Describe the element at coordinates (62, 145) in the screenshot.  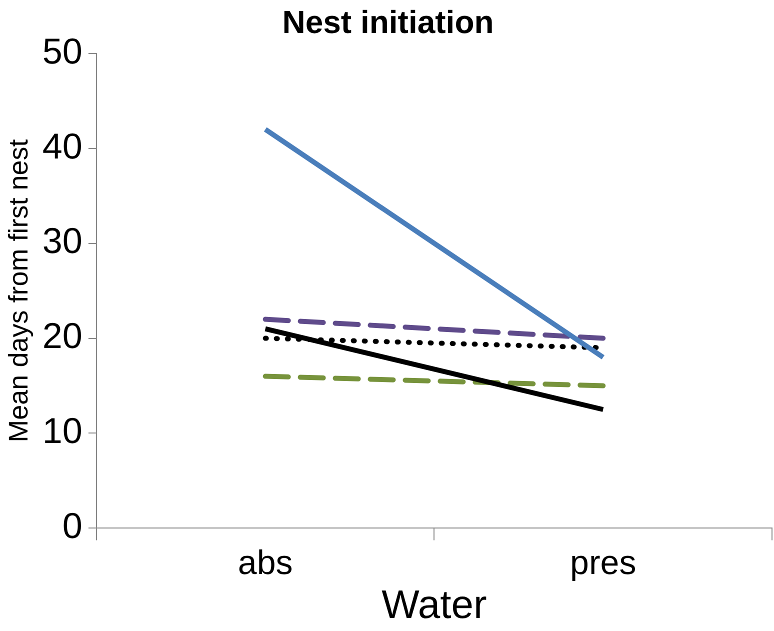
I see `y-tick-label: 40` at that location.